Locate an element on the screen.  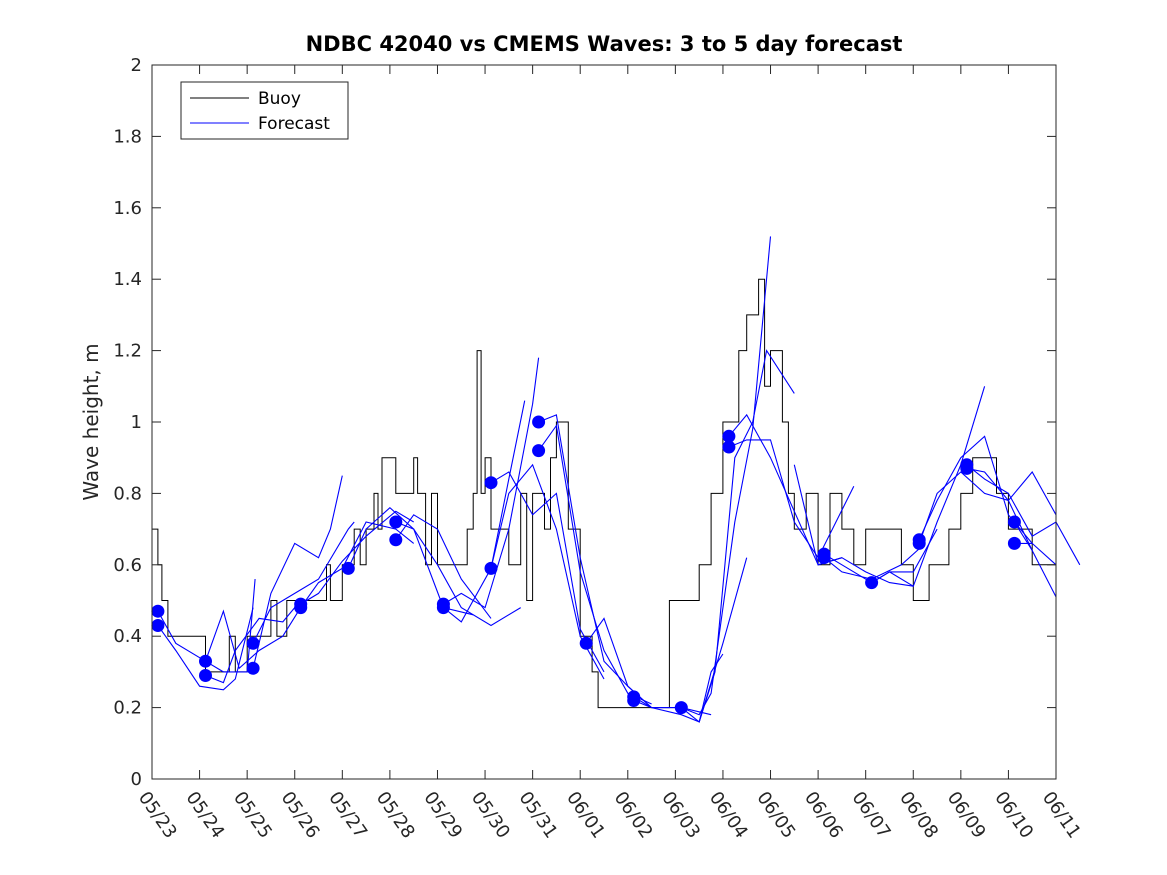
legend-buoy-label: Buoy is located at coordinates (279, 99).